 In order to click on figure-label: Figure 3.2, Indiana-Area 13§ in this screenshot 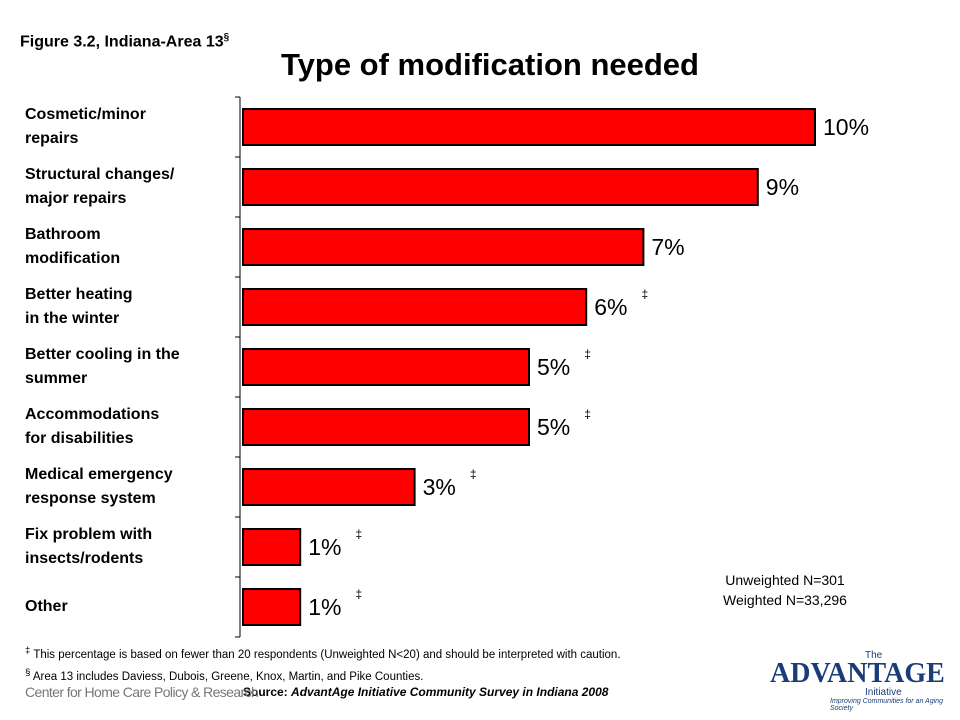, I will do `click(124, 41)`.